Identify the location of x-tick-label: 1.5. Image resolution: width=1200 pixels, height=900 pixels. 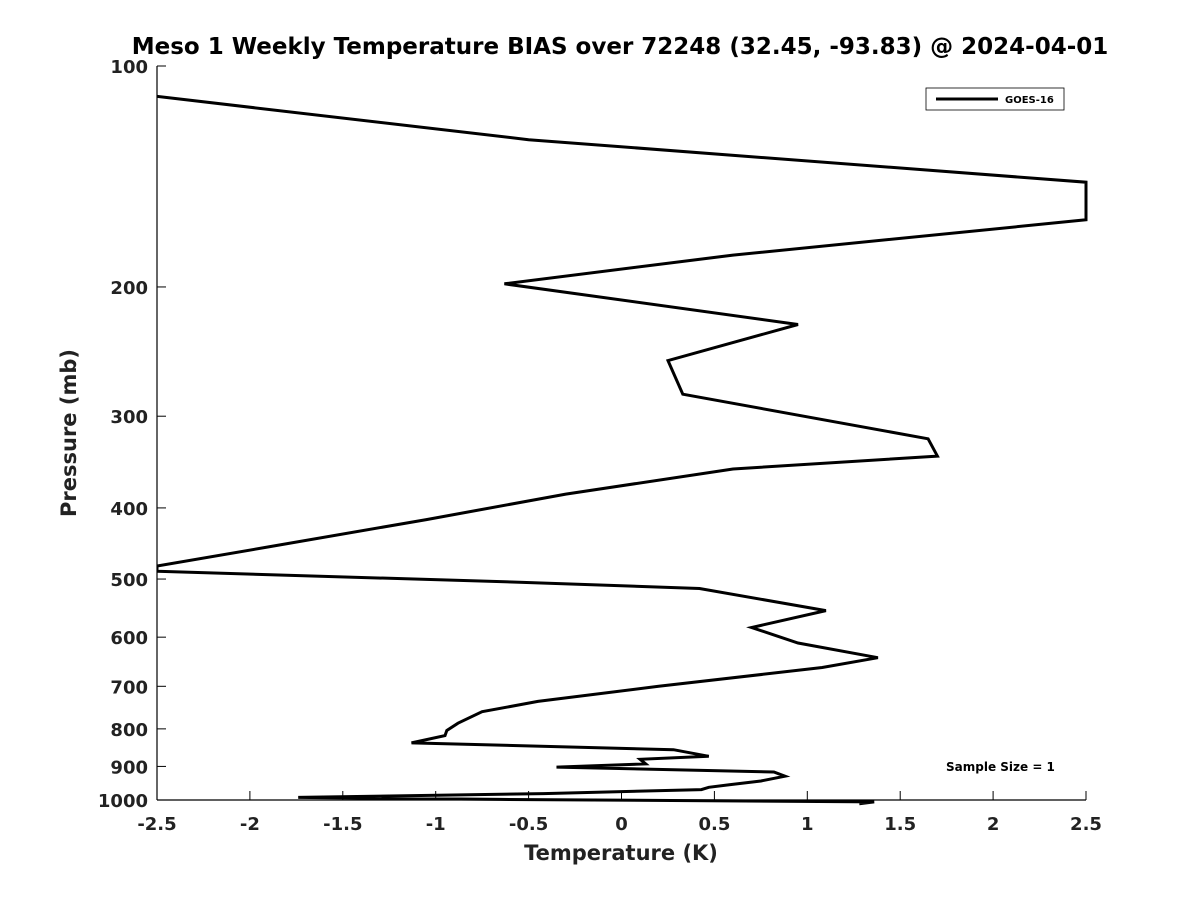
(900, 824).